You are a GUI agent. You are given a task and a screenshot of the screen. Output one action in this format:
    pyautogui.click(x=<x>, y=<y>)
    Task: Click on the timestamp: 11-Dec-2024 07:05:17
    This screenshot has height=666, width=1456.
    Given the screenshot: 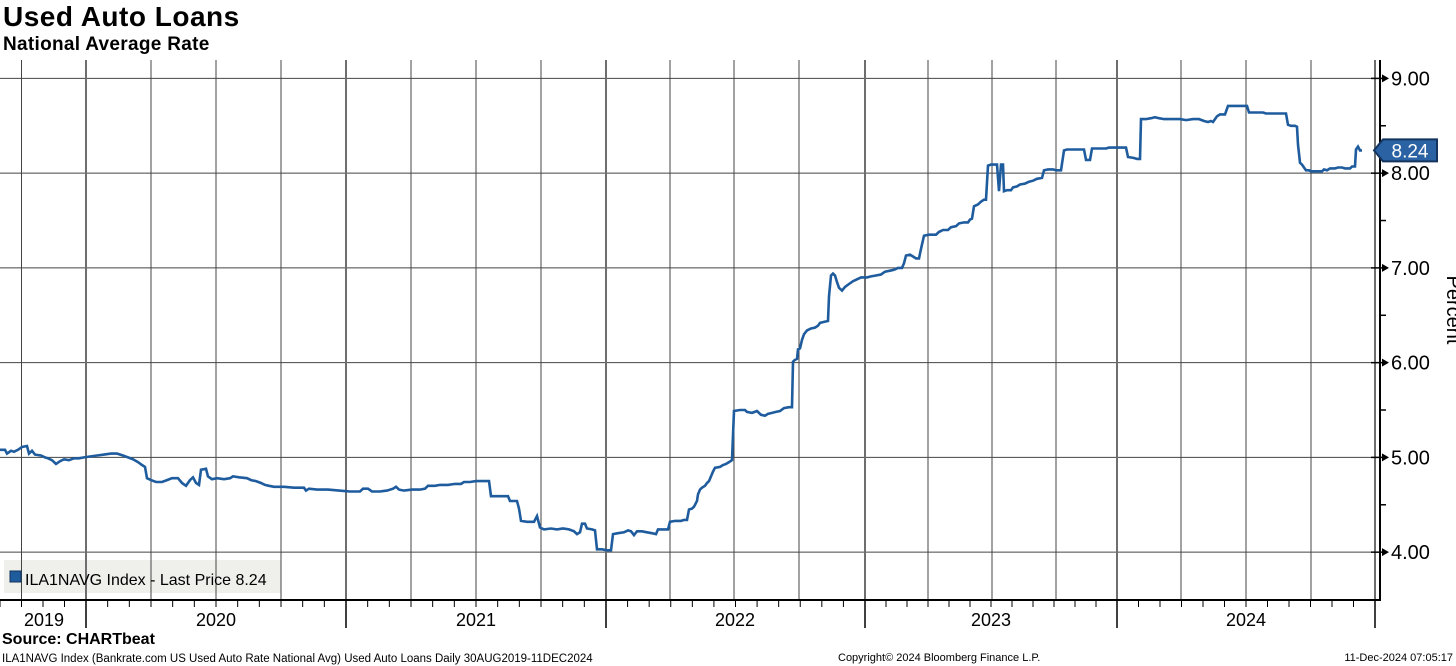 What is the action you would take?
    pyautogui.click(x=1398, y=658)
    